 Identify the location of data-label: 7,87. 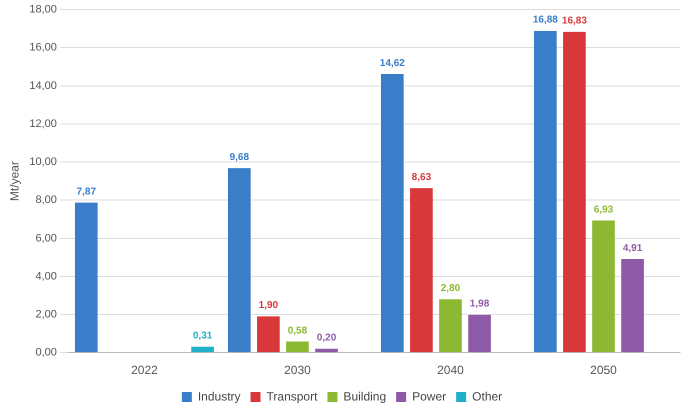
(86, 192).